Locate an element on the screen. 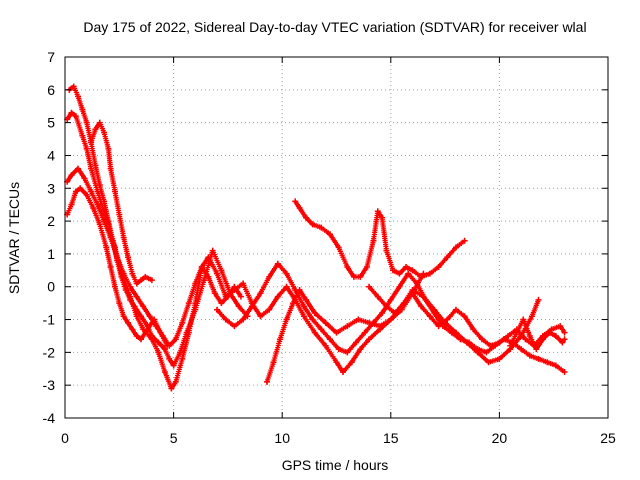  y-tick-label: -1 is located at coordinates (49, 320).